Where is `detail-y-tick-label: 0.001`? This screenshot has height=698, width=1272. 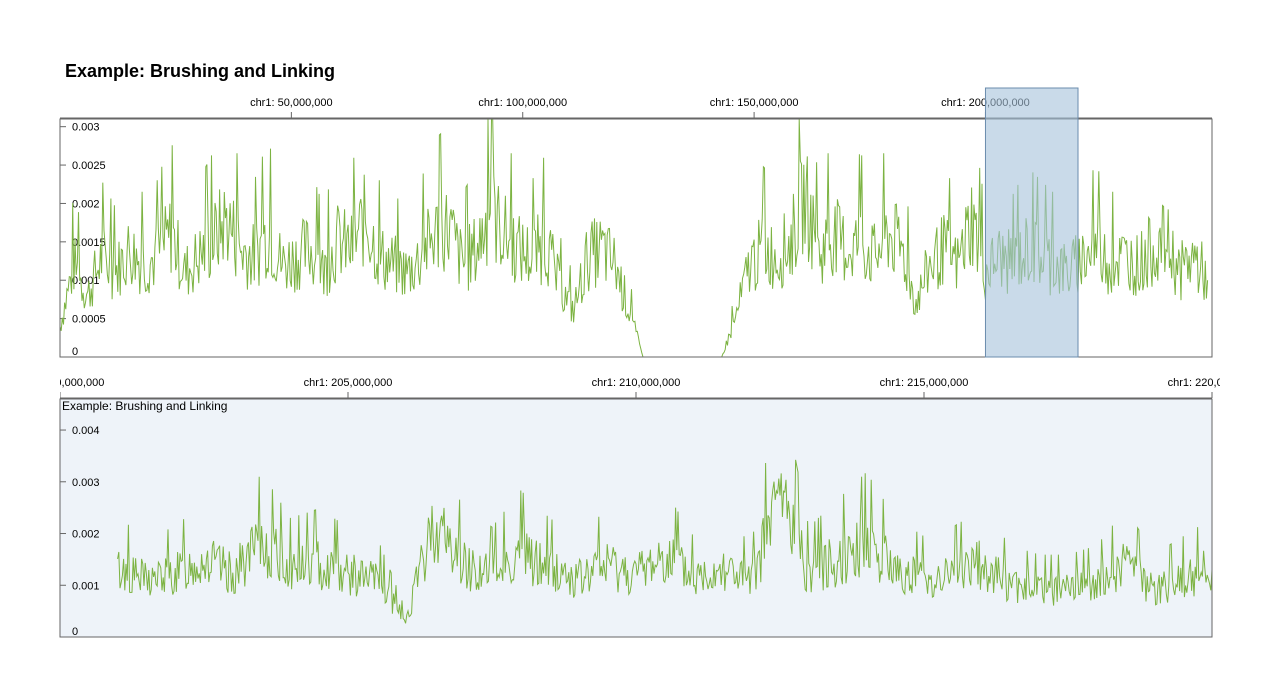
detail-y-tick-label: 0.001 is located at coordinates (86, 586).